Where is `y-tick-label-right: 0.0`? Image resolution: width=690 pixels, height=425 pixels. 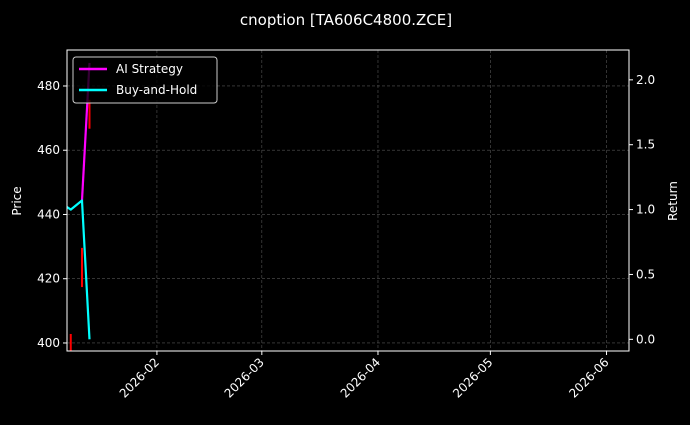
y-tick-label-right: 0.0 is located at coordinates (645, 339).